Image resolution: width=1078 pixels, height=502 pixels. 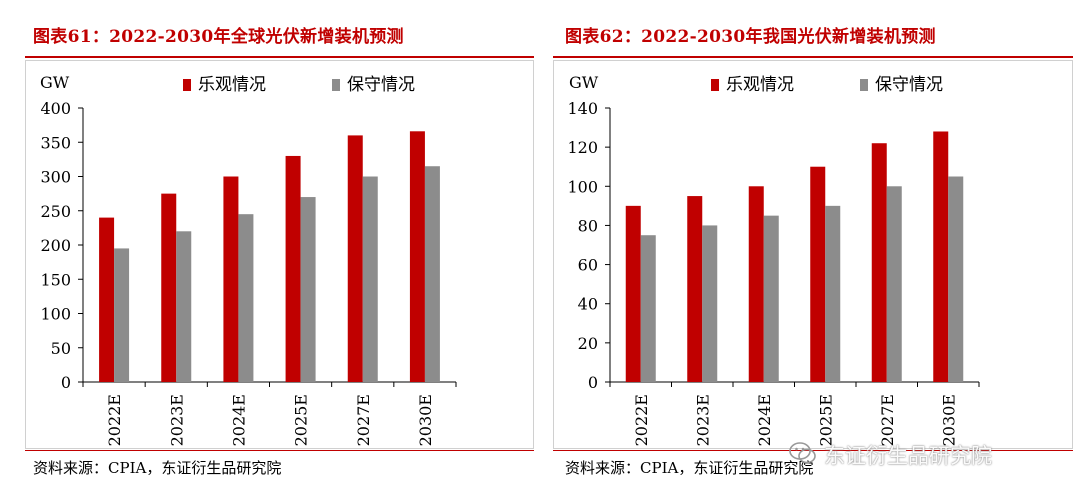 I want to click on y-tick-label: 50, so click(x=61, y=348).